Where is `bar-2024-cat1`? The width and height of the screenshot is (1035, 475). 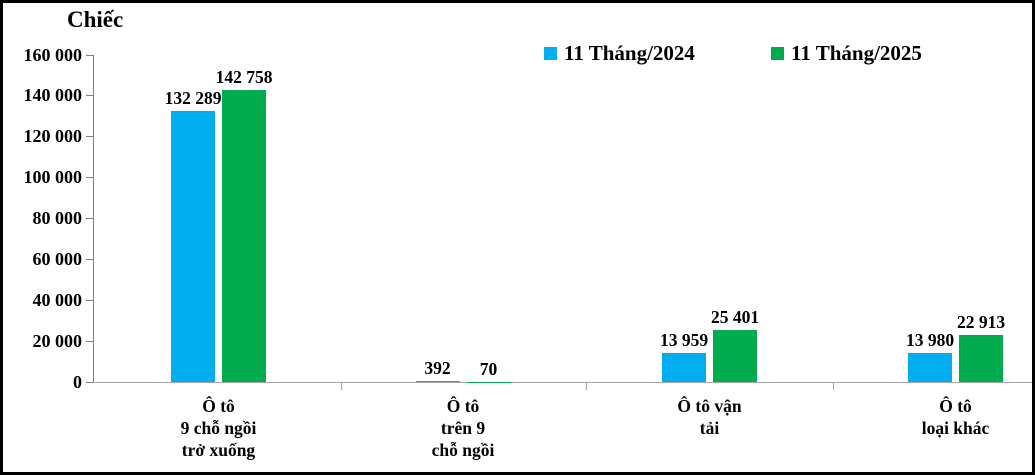 bar-2024-cat1 is located at coordinates (193, 246).